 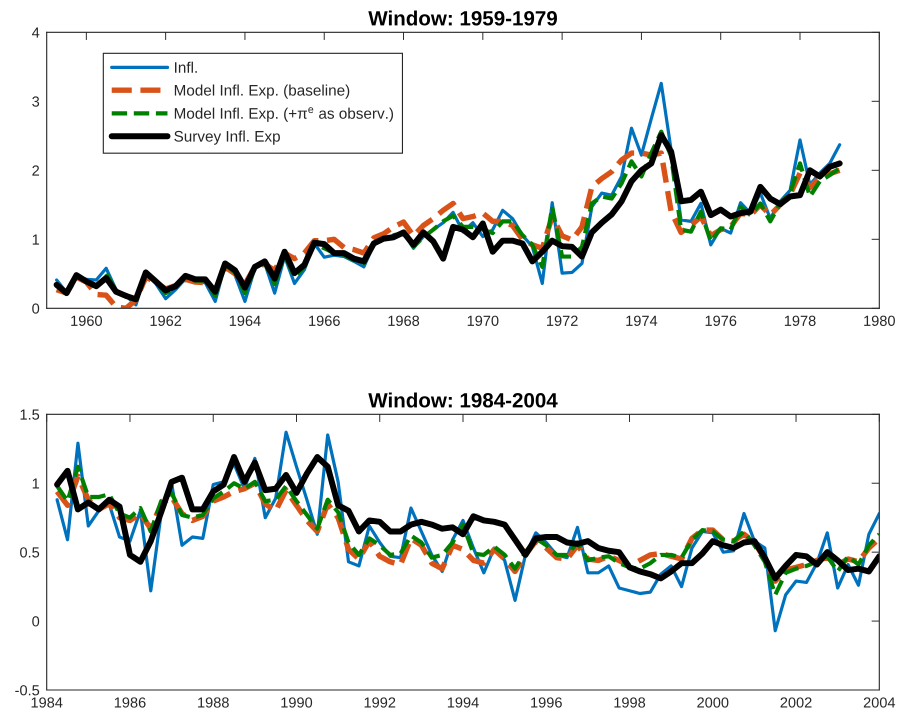 What do you see at coordinates (483, 321) in the screenshot?
I see `x-tick-label: 1970` at bounding box center [483, 321].